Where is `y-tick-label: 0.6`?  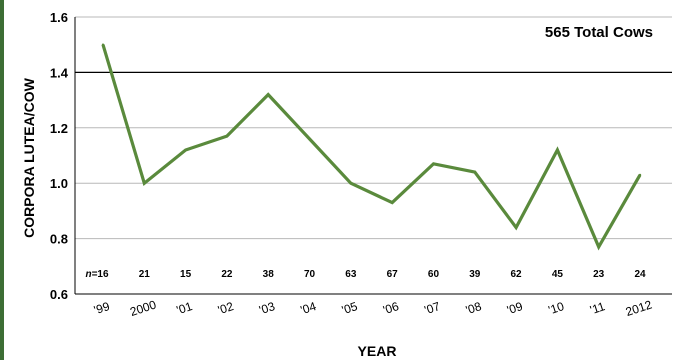
y-tick-label: 0.6 is located at coordinates (59, 294).